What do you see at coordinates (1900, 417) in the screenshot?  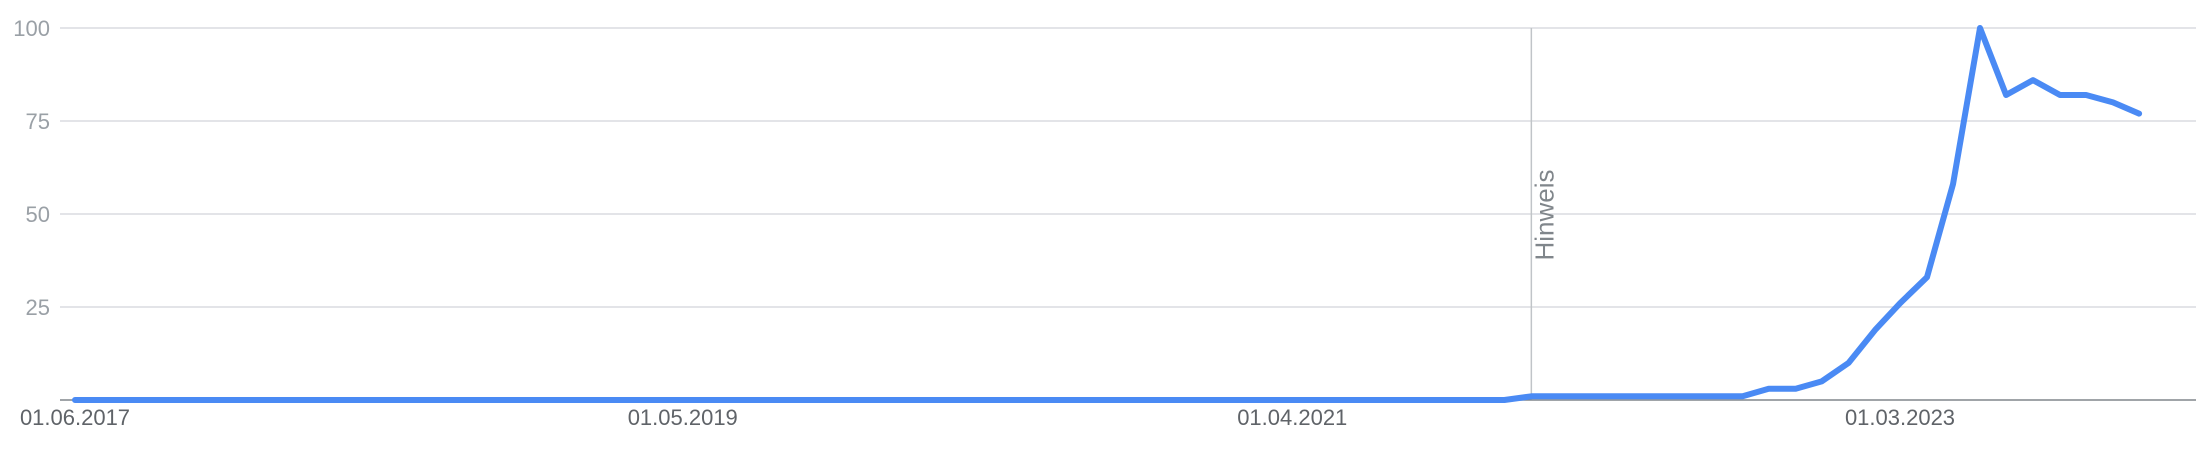 I see `x-tick-label: 01.03.2023` at bounding box center [1900, 417].